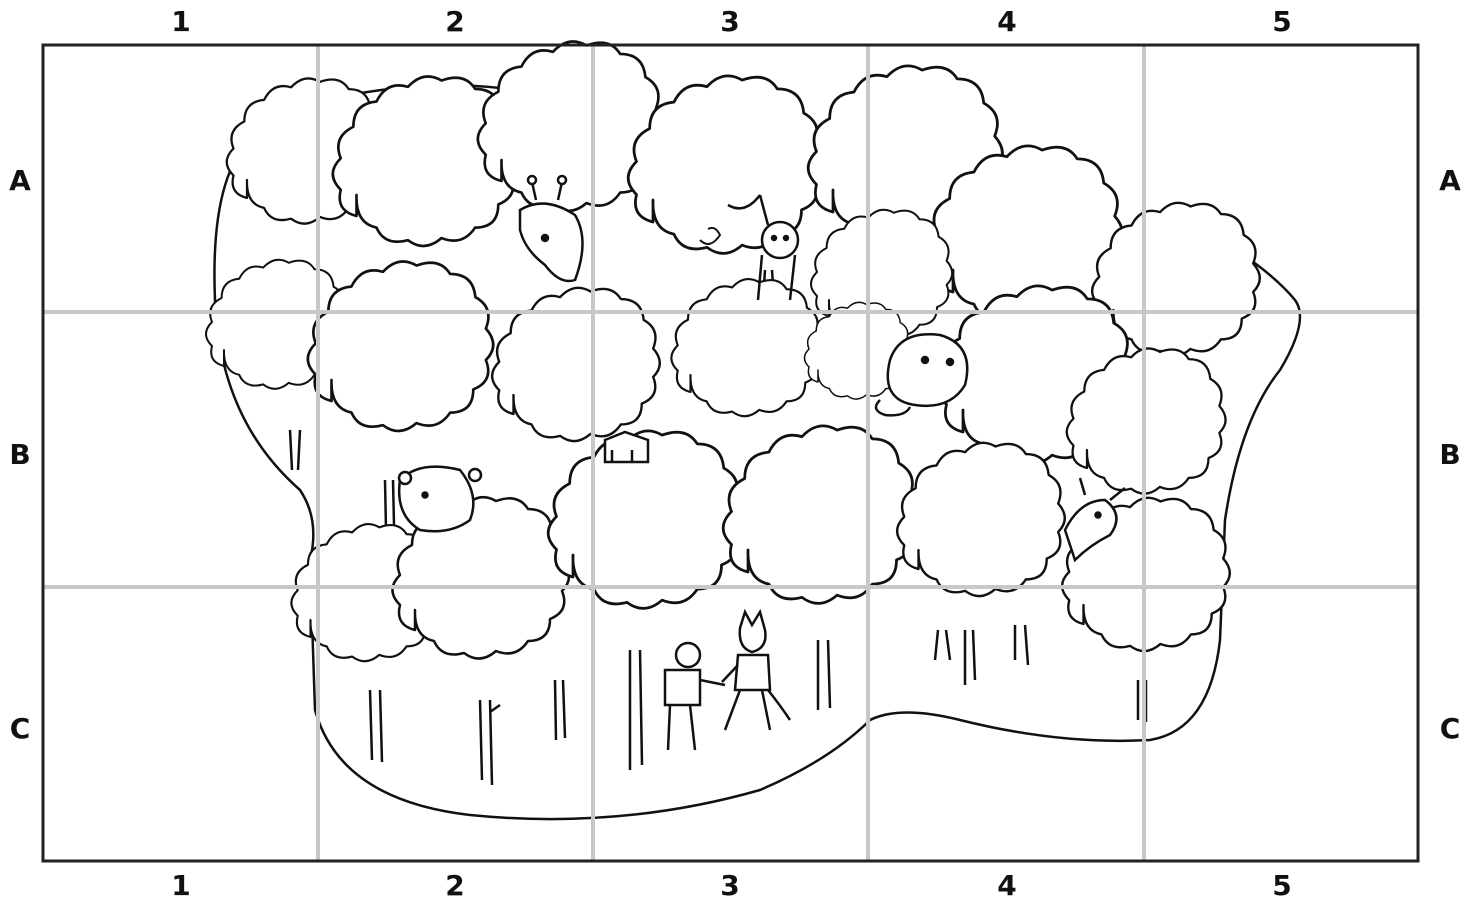 This screenshot has height=902, width=1473. Describe the element at coordinates (20, 180) in the screenshot. I see `row-label-left-a: A` at that location.